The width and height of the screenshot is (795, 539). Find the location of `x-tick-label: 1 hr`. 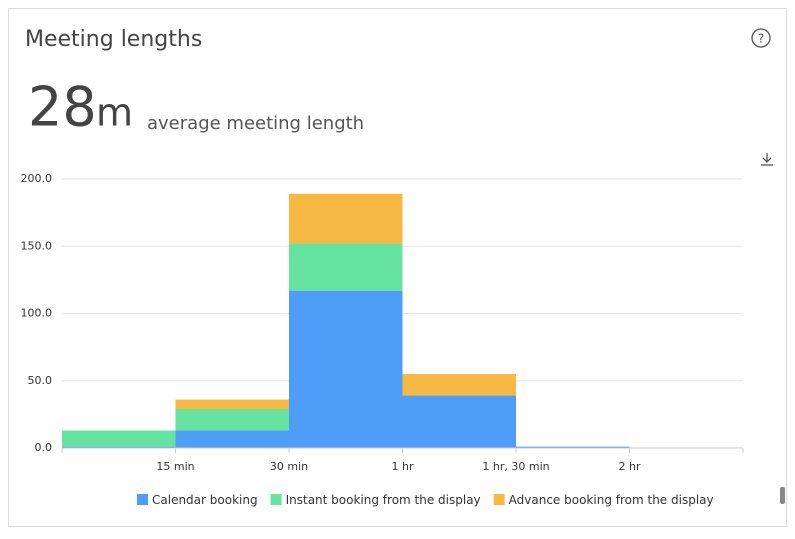

x-tick-label: 1 hr is located at coordinates (403, 466).